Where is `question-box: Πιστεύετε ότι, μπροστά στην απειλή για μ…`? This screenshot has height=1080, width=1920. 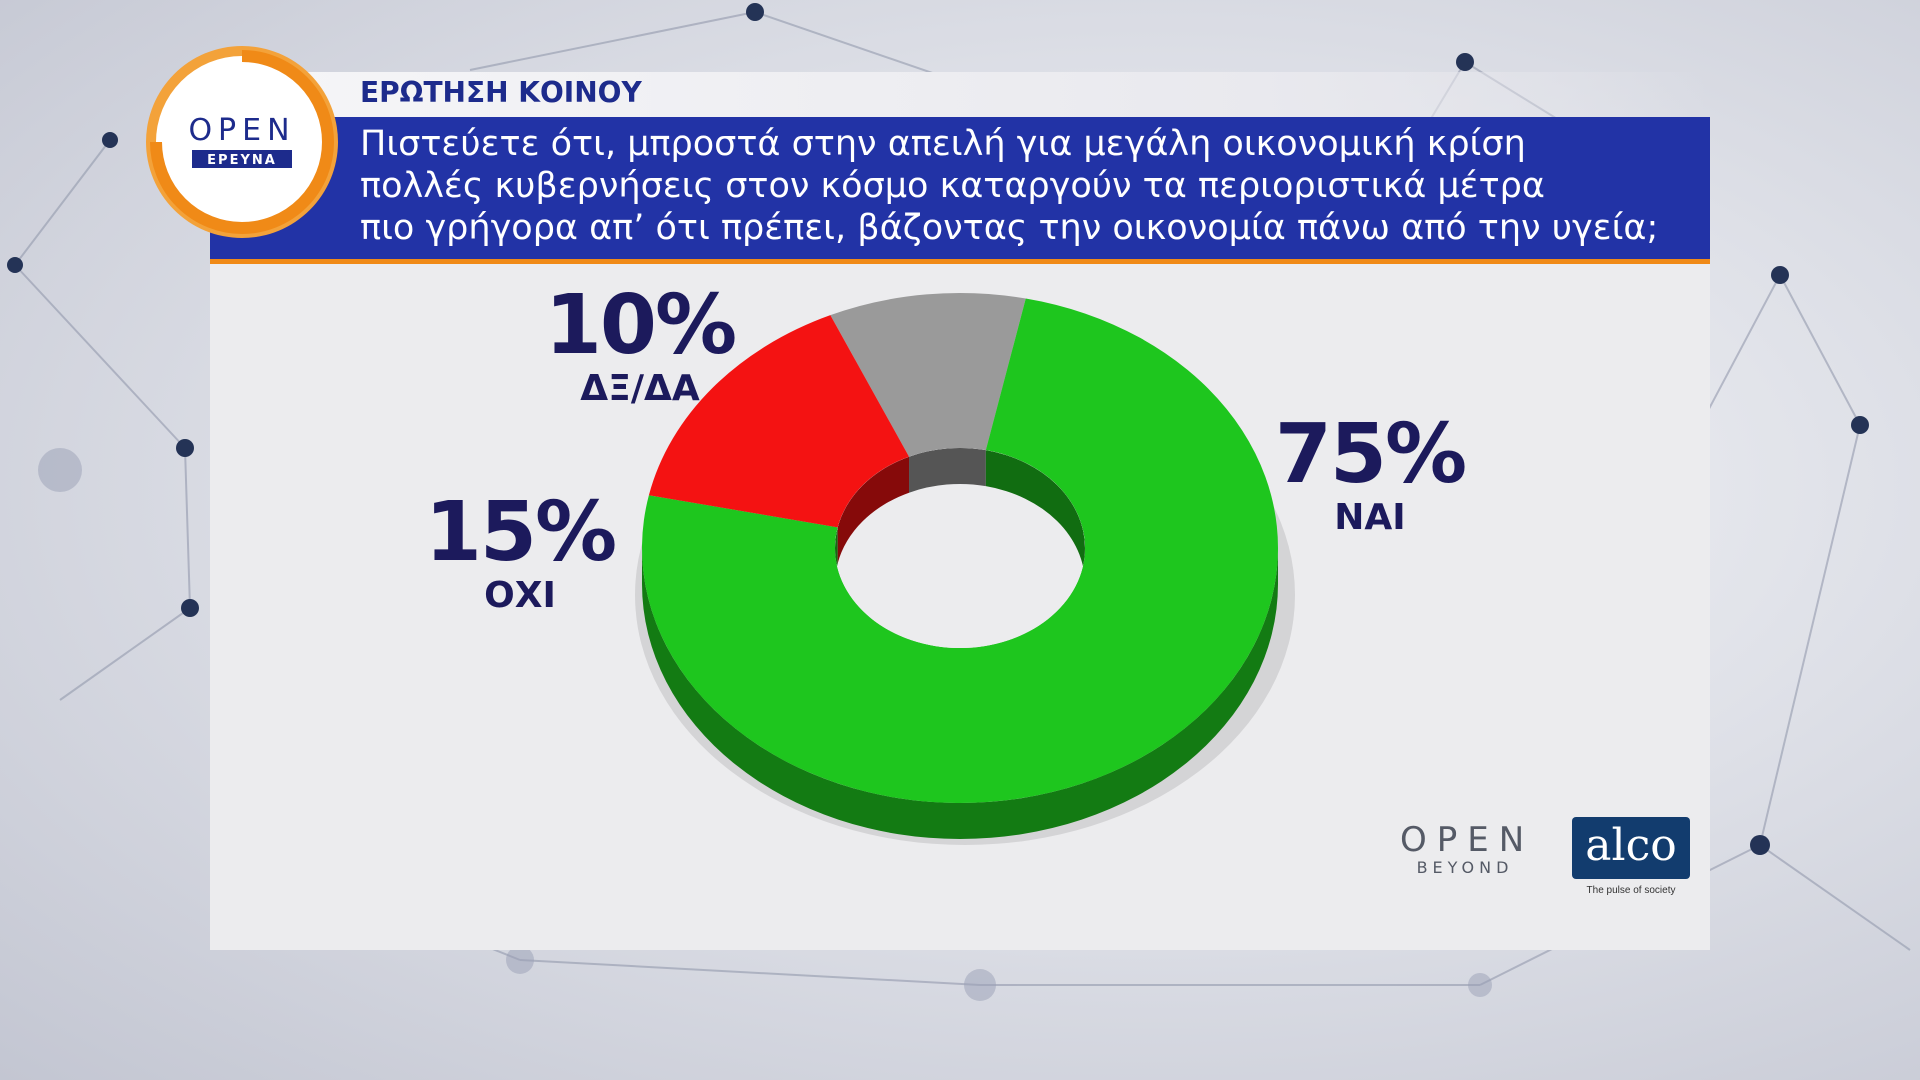
question-box: Πιστεύετε ότι, μπροστά στην απειλή για μ… is located at coordinates (960, 190).